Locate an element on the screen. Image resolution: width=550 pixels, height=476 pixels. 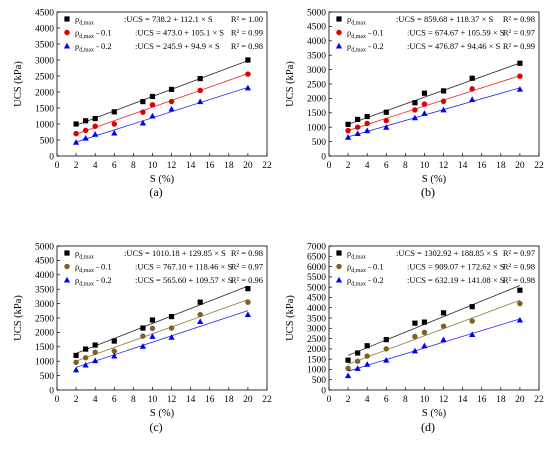
y-tick-label: 4000 is located at coordinates (316, 42).